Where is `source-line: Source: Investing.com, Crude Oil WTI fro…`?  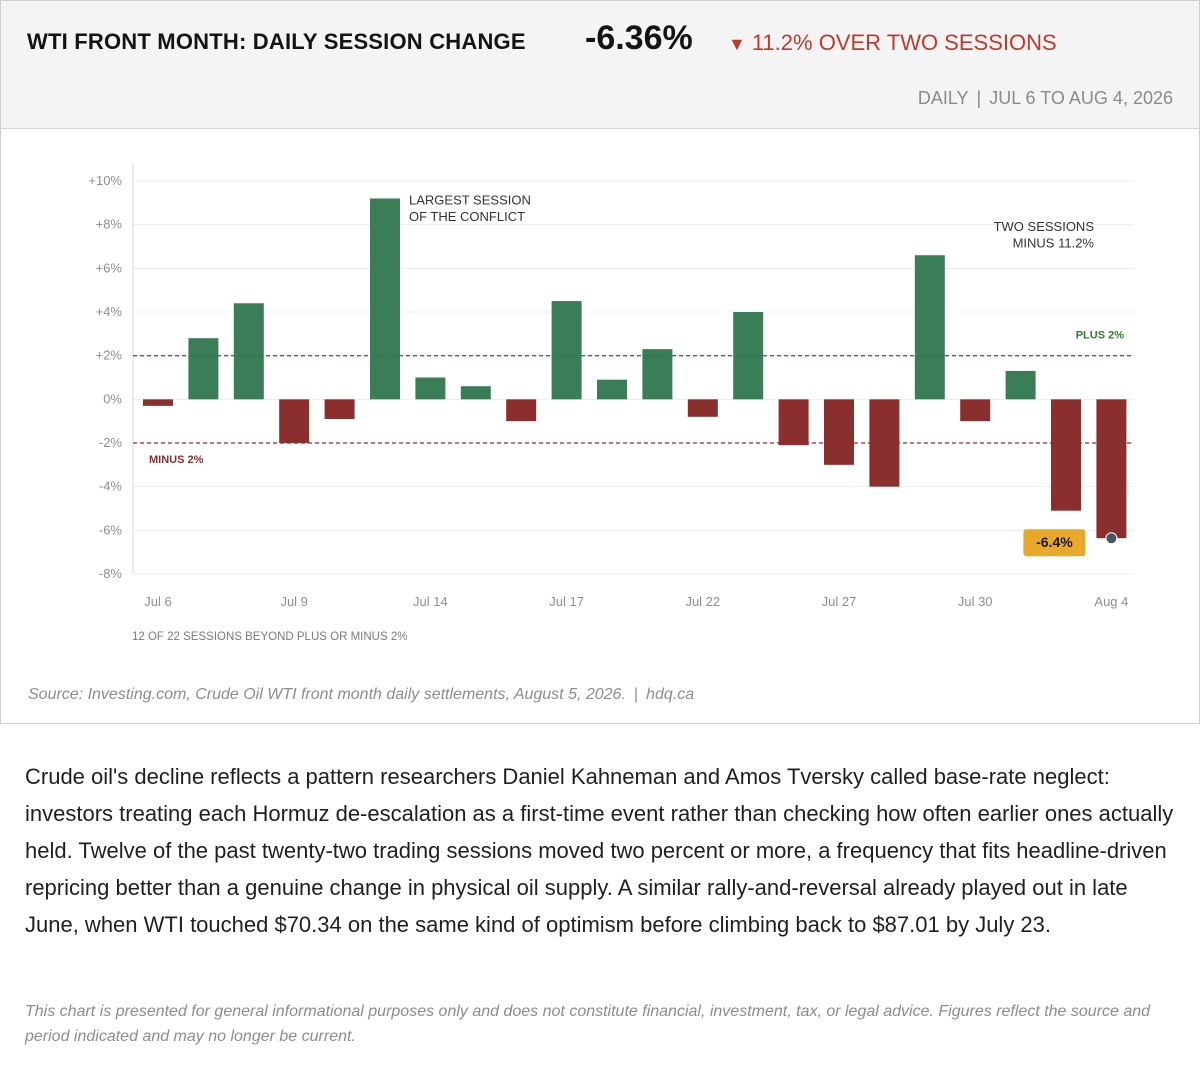
source-line: Source: Investing.com, Crude Oil WTI fro… is located at coordinates (361, 695).